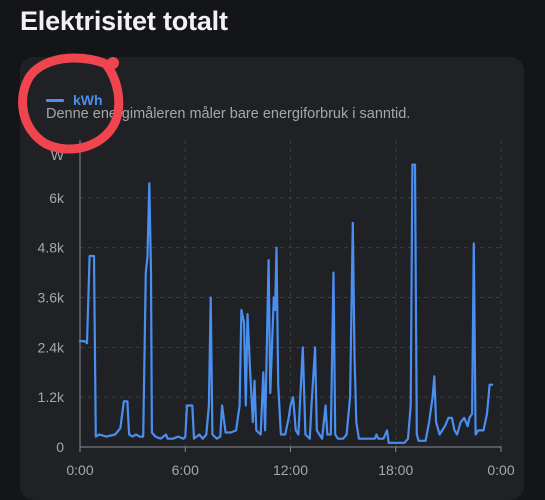 The height and width of the screenshot is (500, 545). What do you see at coordinates (395, 470) in the screenshot?
I see `x-tick-label: 18:00` at bounding box center [395, 470].